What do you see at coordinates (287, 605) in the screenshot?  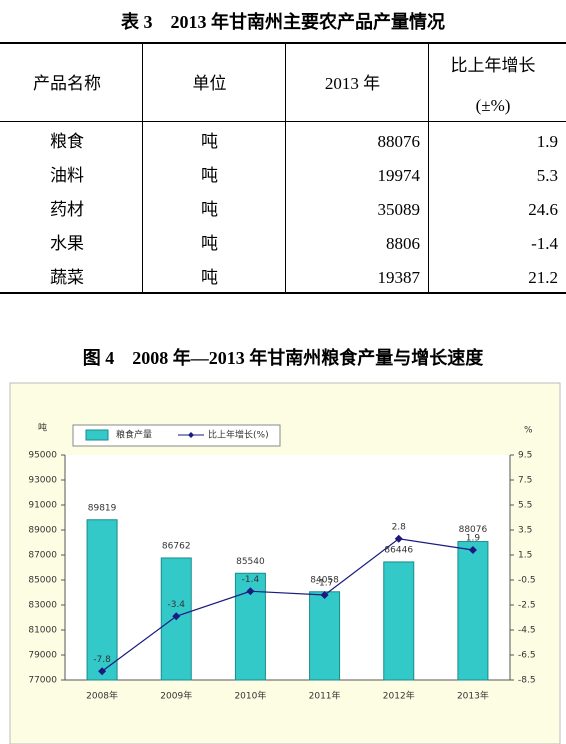 I see `line` at bounding box center [287, 605].